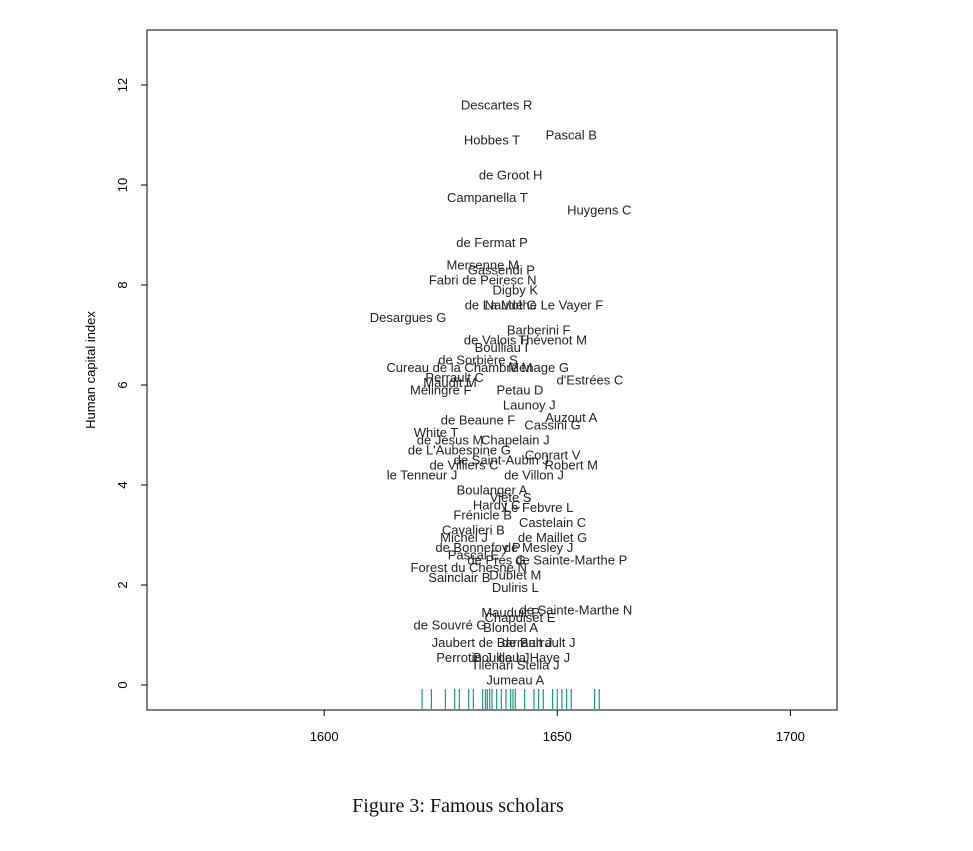 This screenshot has height=851, width=973. What do you see at coordinates (459, 577) in the screenshot?
I see `point-label: Sainclair B` at bounding box center [459, 577].